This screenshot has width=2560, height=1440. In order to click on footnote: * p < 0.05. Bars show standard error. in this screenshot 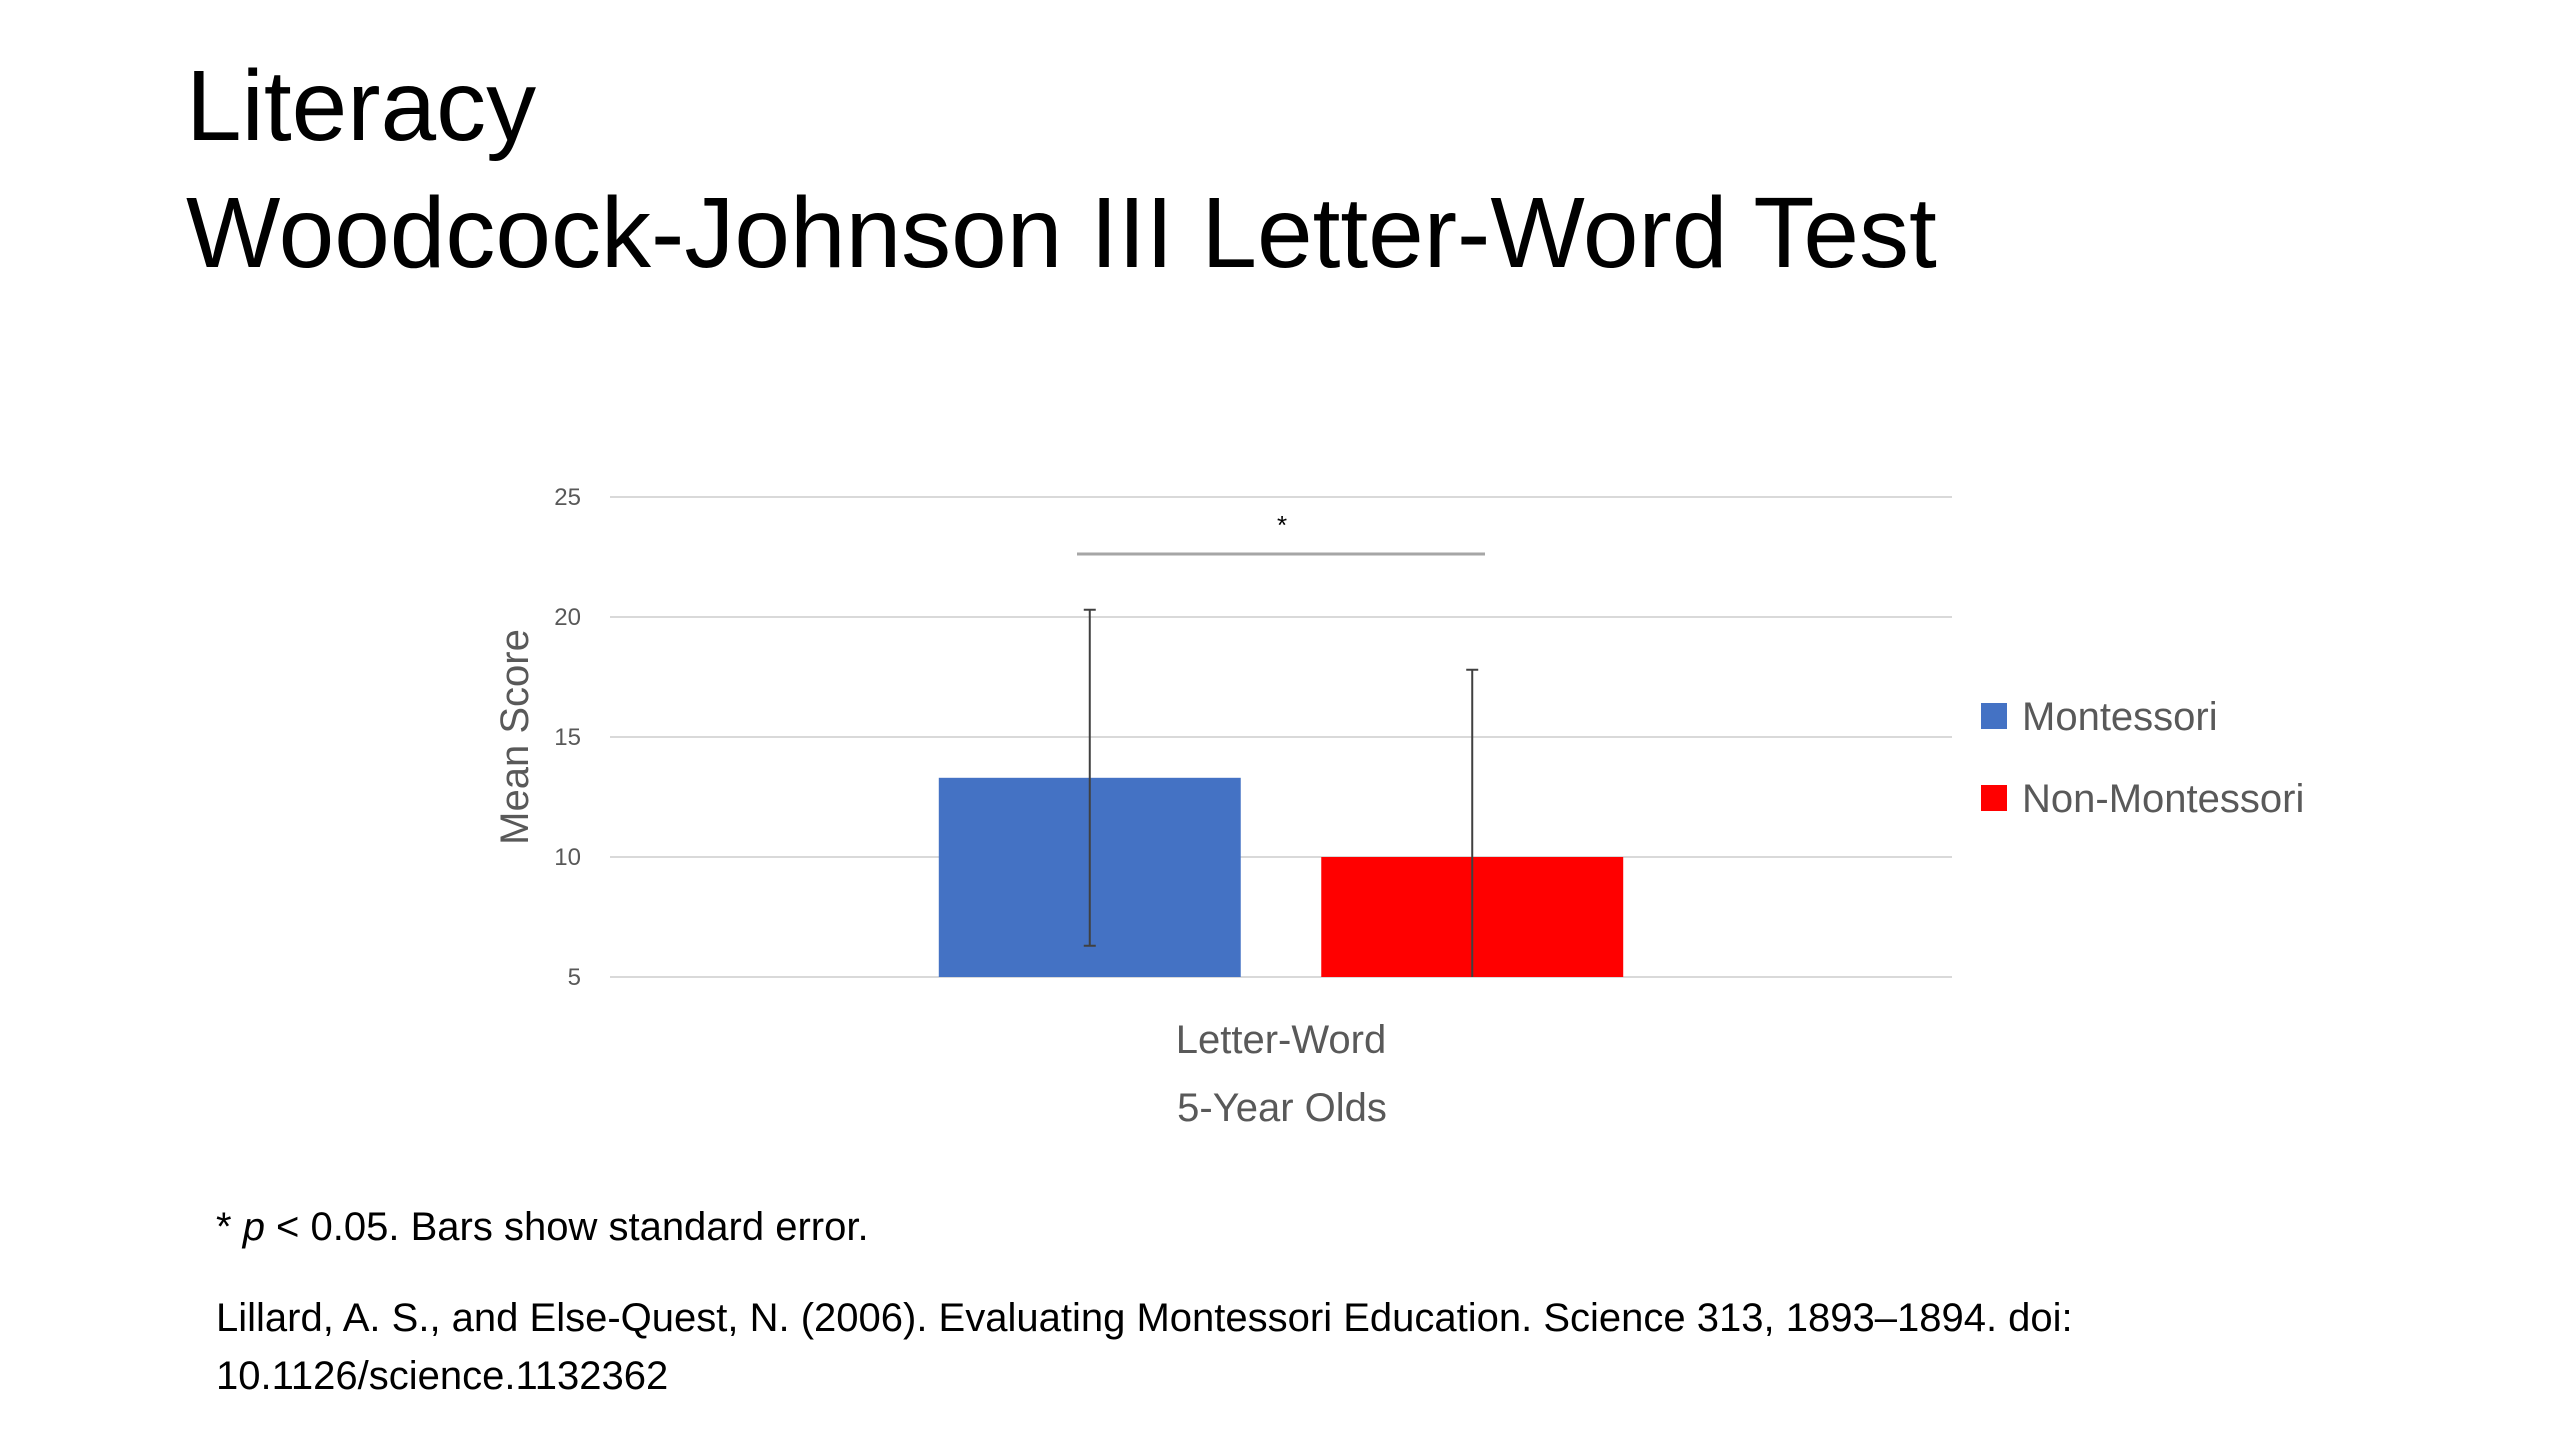, I will do `click(542, 1227)`.